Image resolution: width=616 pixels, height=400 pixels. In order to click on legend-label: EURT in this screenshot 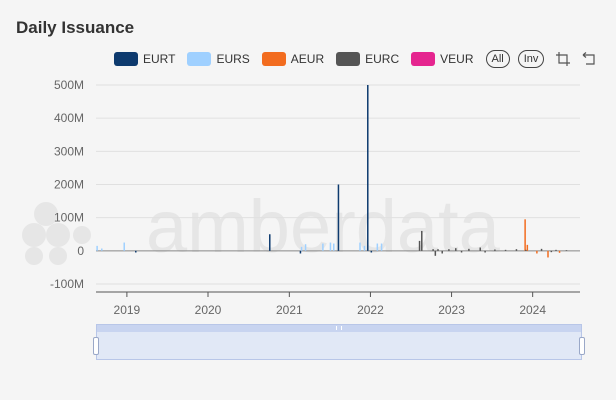, I will do `click(159, 59)`.